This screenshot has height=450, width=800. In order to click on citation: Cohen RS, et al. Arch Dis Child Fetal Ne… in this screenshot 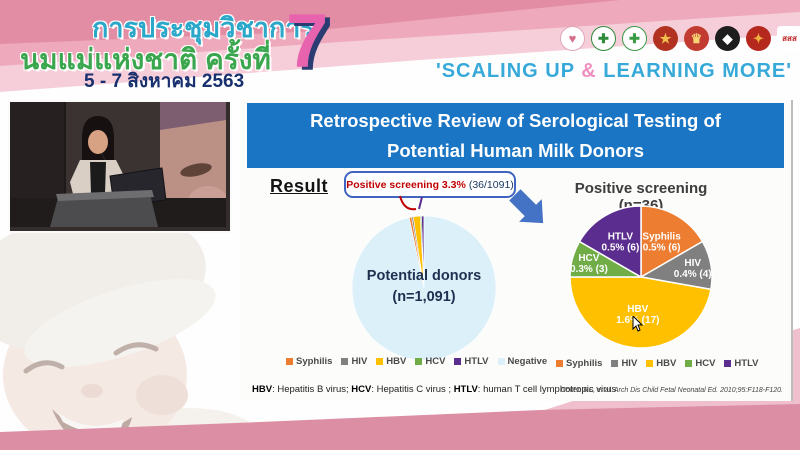, I will do `click(671, 390)`.